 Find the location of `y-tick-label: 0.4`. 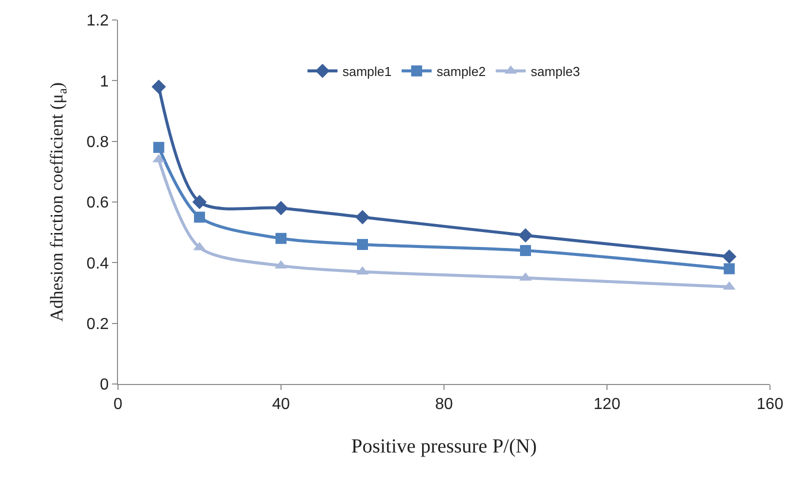

y-tick-label: 0.4 is located at coordinates (97, 263).